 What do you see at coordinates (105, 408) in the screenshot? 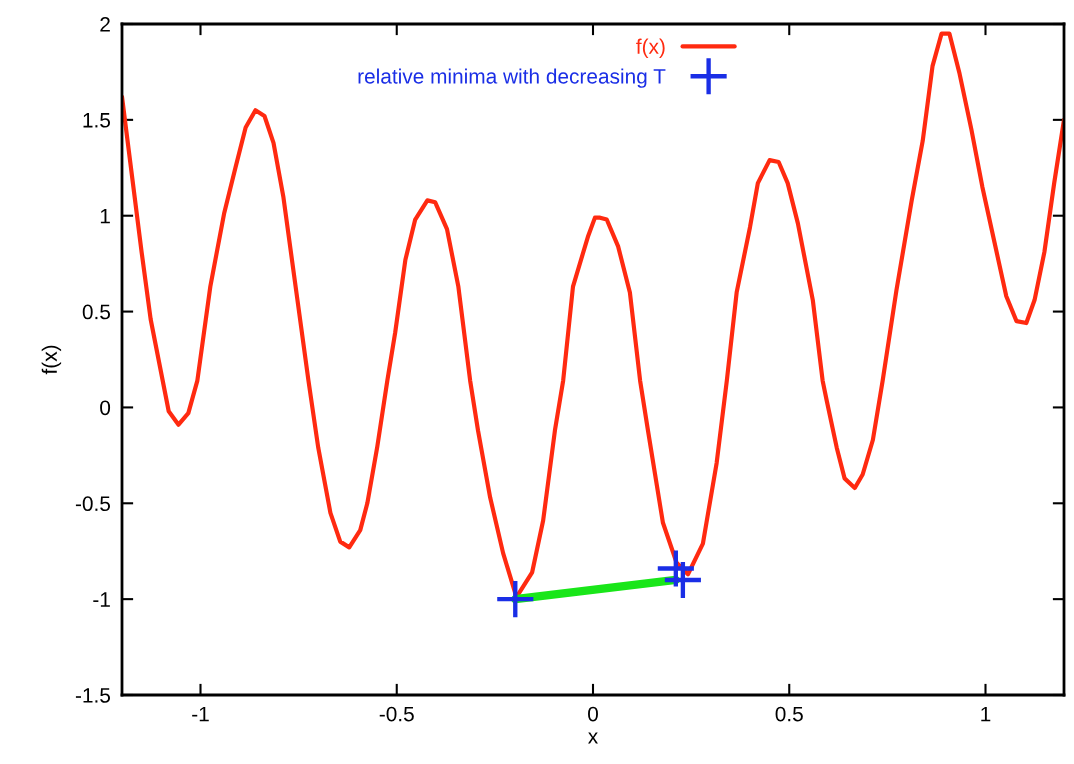
I see `y-tick-label: 0` at bounding box center [105, 408].